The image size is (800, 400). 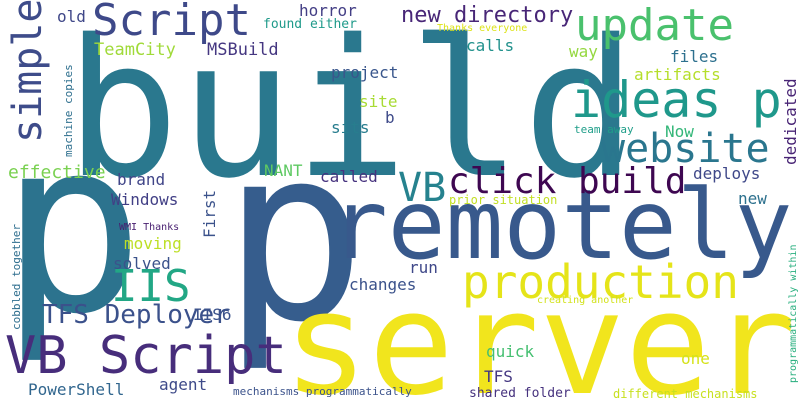 I want to click on word-deploys: deploys, so click(x=726, y=173).